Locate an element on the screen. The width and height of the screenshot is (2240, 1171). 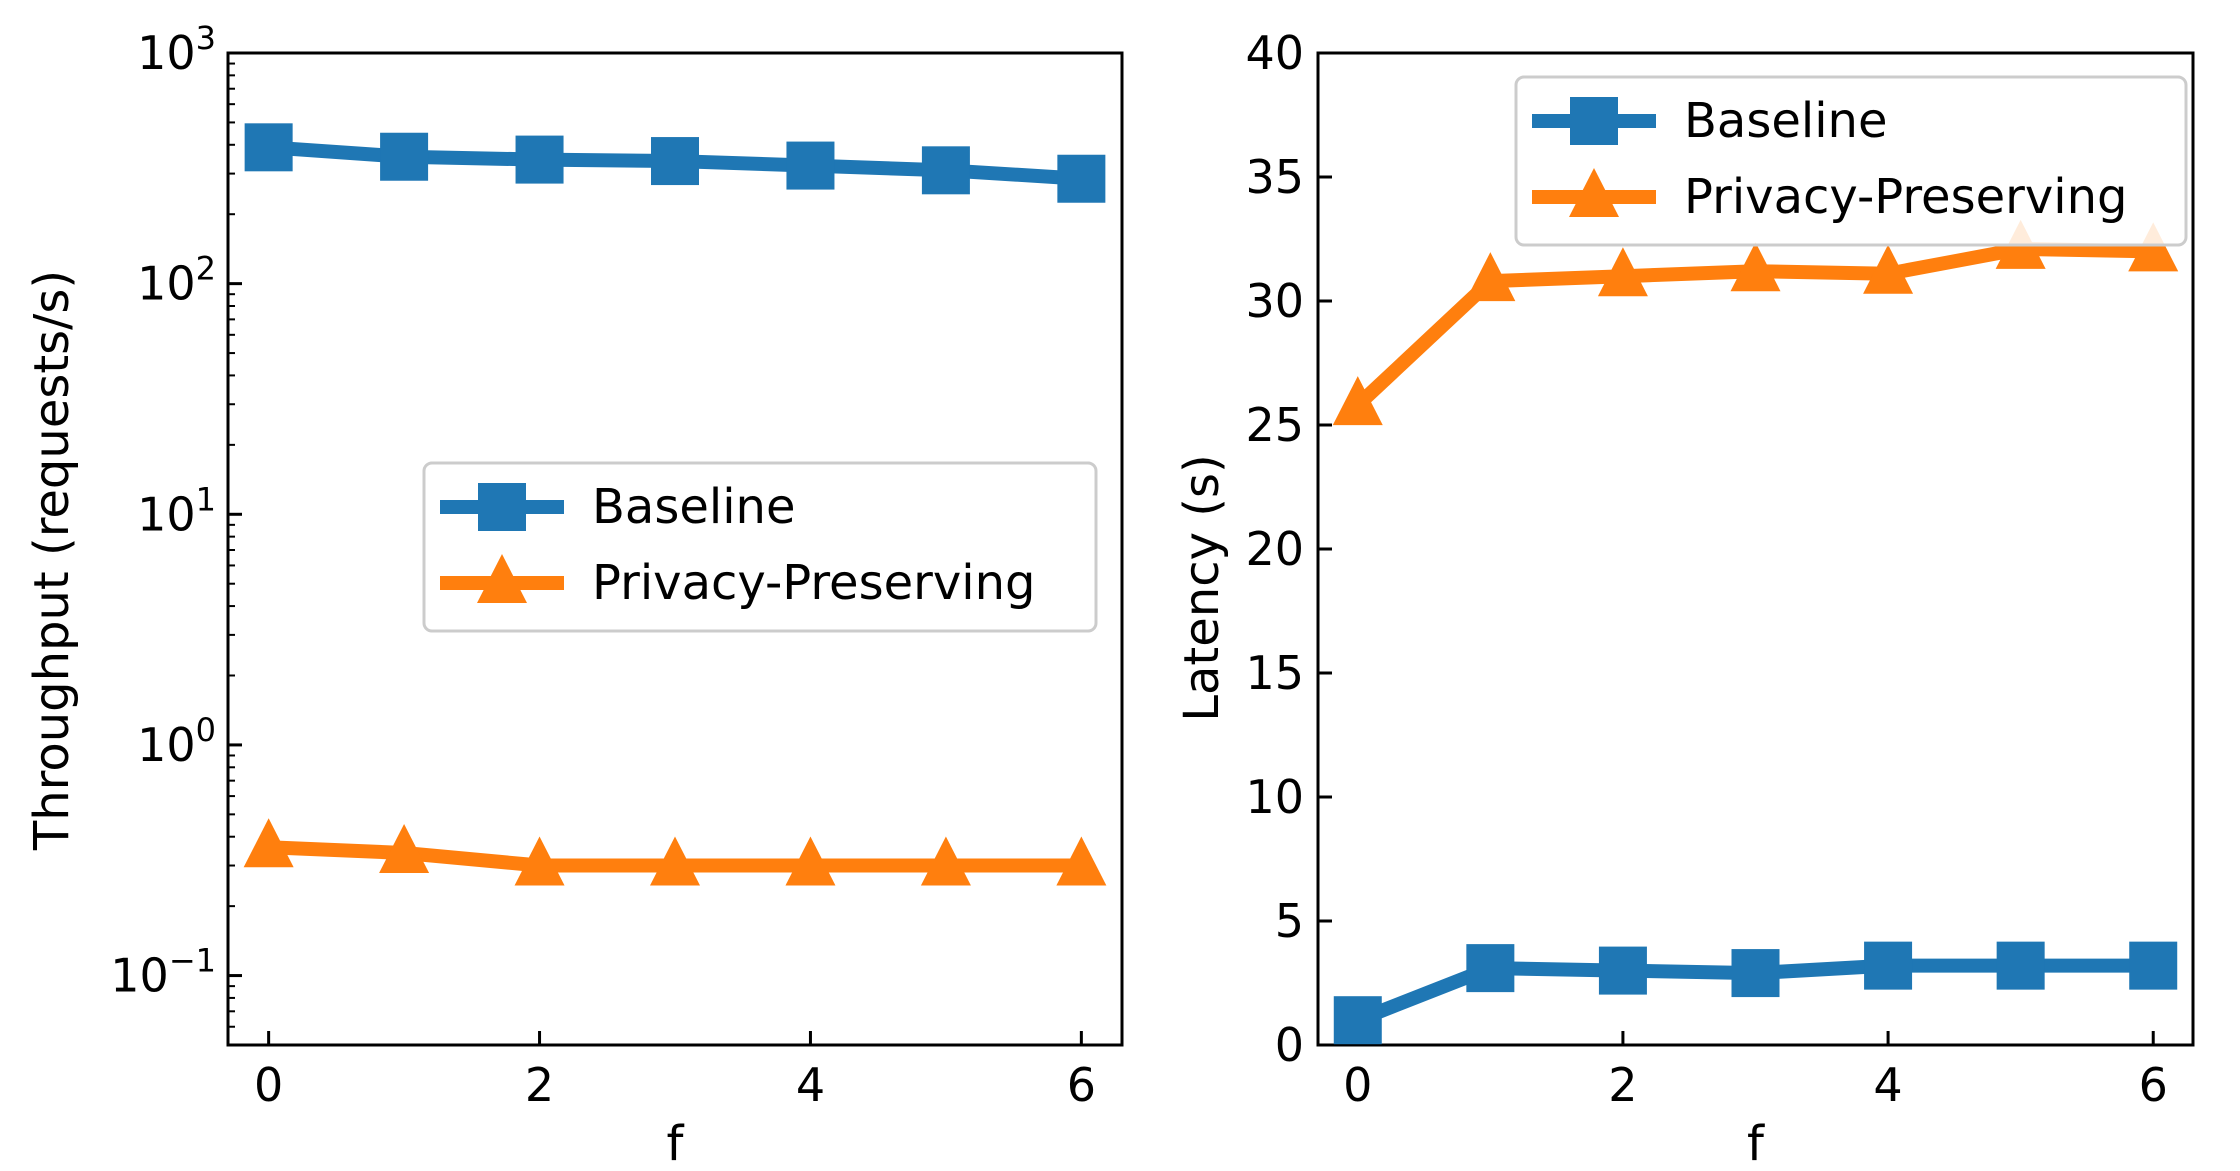
y-tick-label: 10¹ is located at coordinates (176, 510).